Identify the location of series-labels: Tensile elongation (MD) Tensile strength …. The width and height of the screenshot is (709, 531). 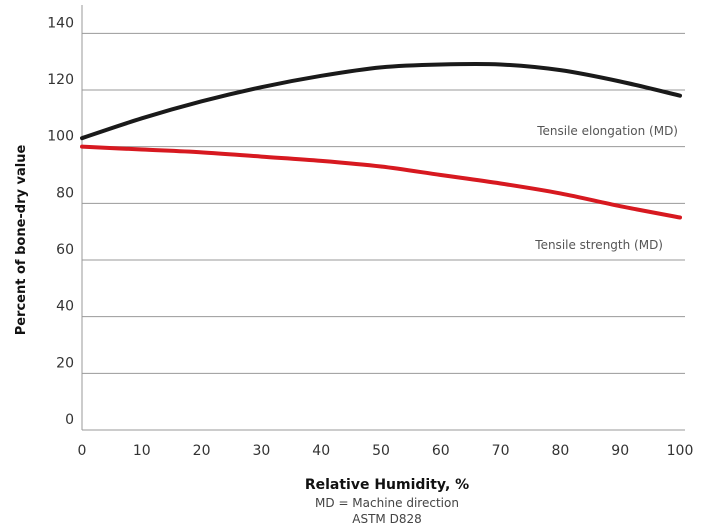
(606, 188).